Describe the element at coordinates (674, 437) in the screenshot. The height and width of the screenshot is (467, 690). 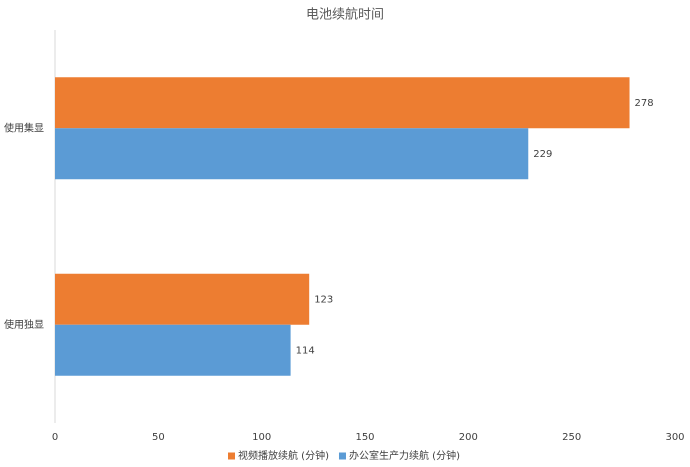
I see `x-tick-label: 300` at that location.